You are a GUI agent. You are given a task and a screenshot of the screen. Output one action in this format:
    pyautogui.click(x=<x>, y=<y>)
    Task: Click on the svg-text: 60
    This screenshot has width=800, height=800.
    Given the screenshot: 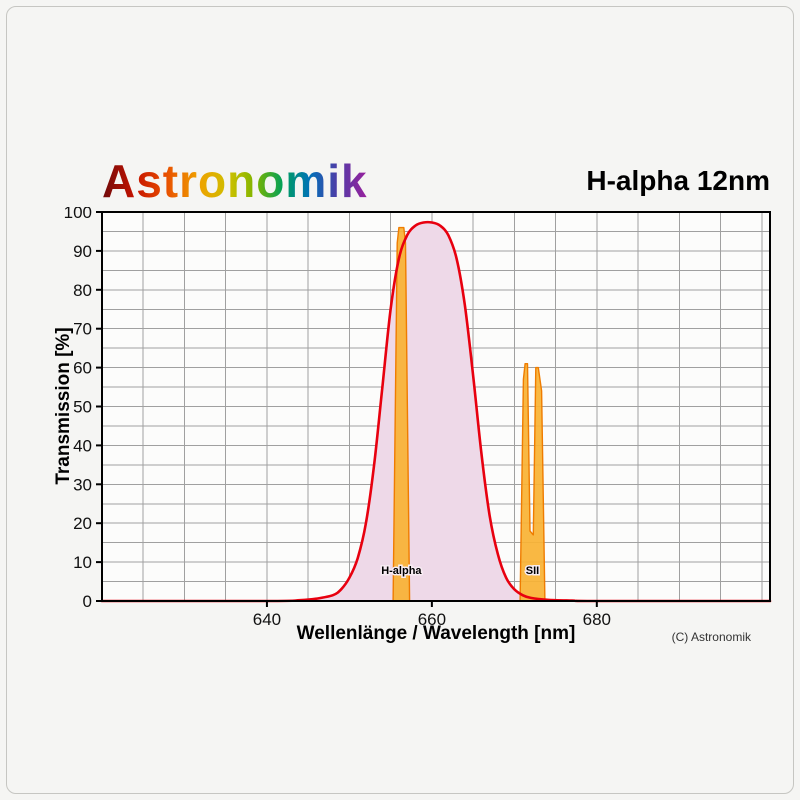 What is the action you would take?
    pyautogui.click(x=82, y=368)
    